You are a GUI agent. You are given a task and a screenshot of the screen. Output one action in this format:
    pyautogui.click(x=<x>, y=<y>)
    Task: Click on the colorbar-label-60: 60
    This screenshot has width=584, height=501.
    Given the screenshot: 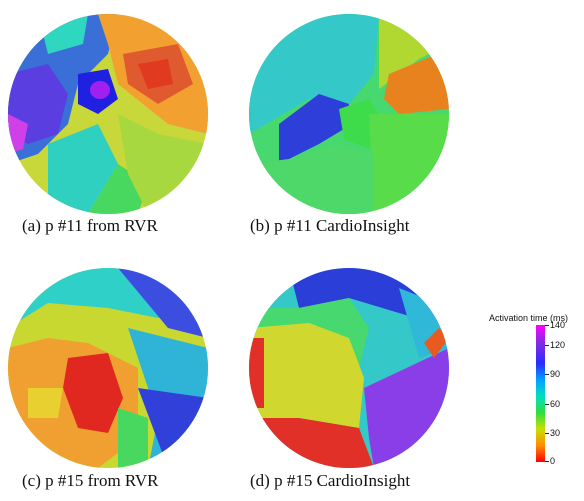 What is the action you would take?
    pyautogui.click(x=555, y=404)
    